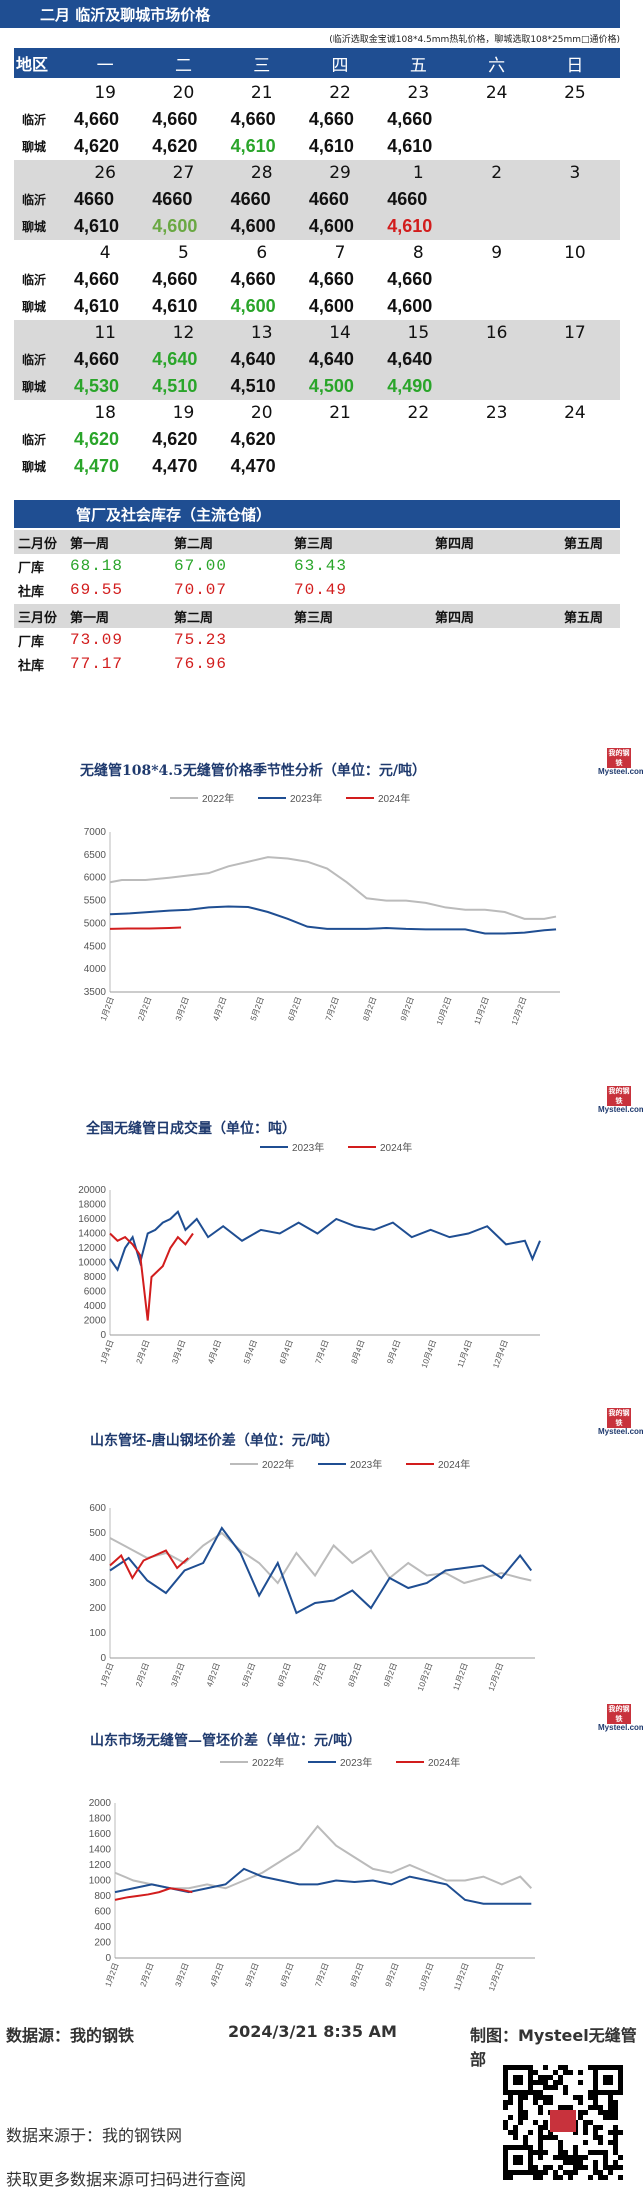  What do you see at coordinates (226, 1741) in the screenshot?
I see `chart4-title: 山东市场无缝管—管坯价差（单位：元/吨）` at bounding box center [226, 1741].